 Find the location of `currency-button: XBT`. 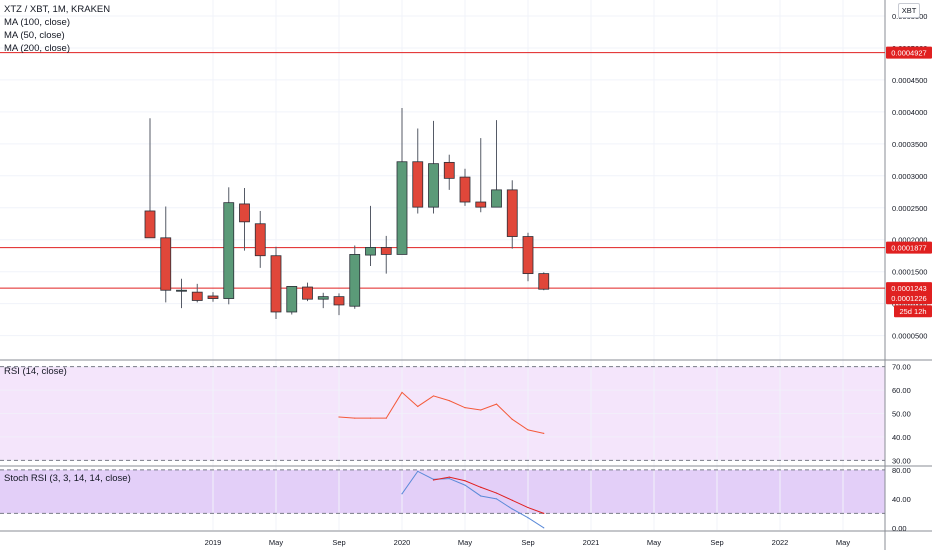

currency-button: XBT is located at coordinates (909, 10).